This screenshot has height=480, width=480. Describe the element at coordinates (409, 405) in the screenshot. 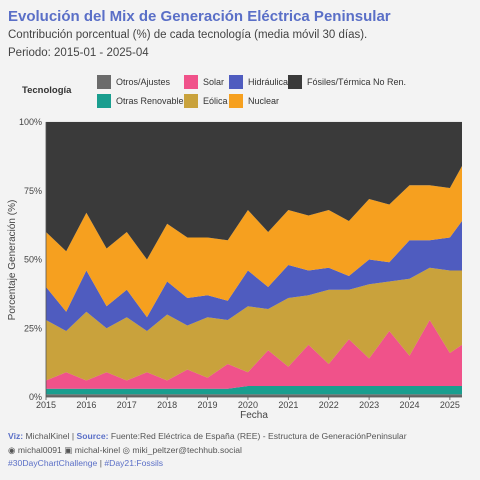

I see `x-tick-label: 2024` at that location.